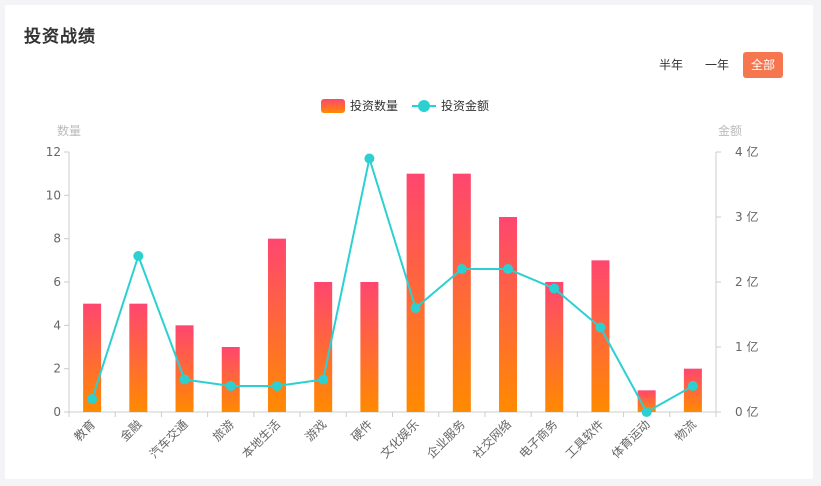  What do you see at coordinates (57, 239) in the screenshot?
I see `y-left-tick-label: 8` at bounding box center [57, 239].